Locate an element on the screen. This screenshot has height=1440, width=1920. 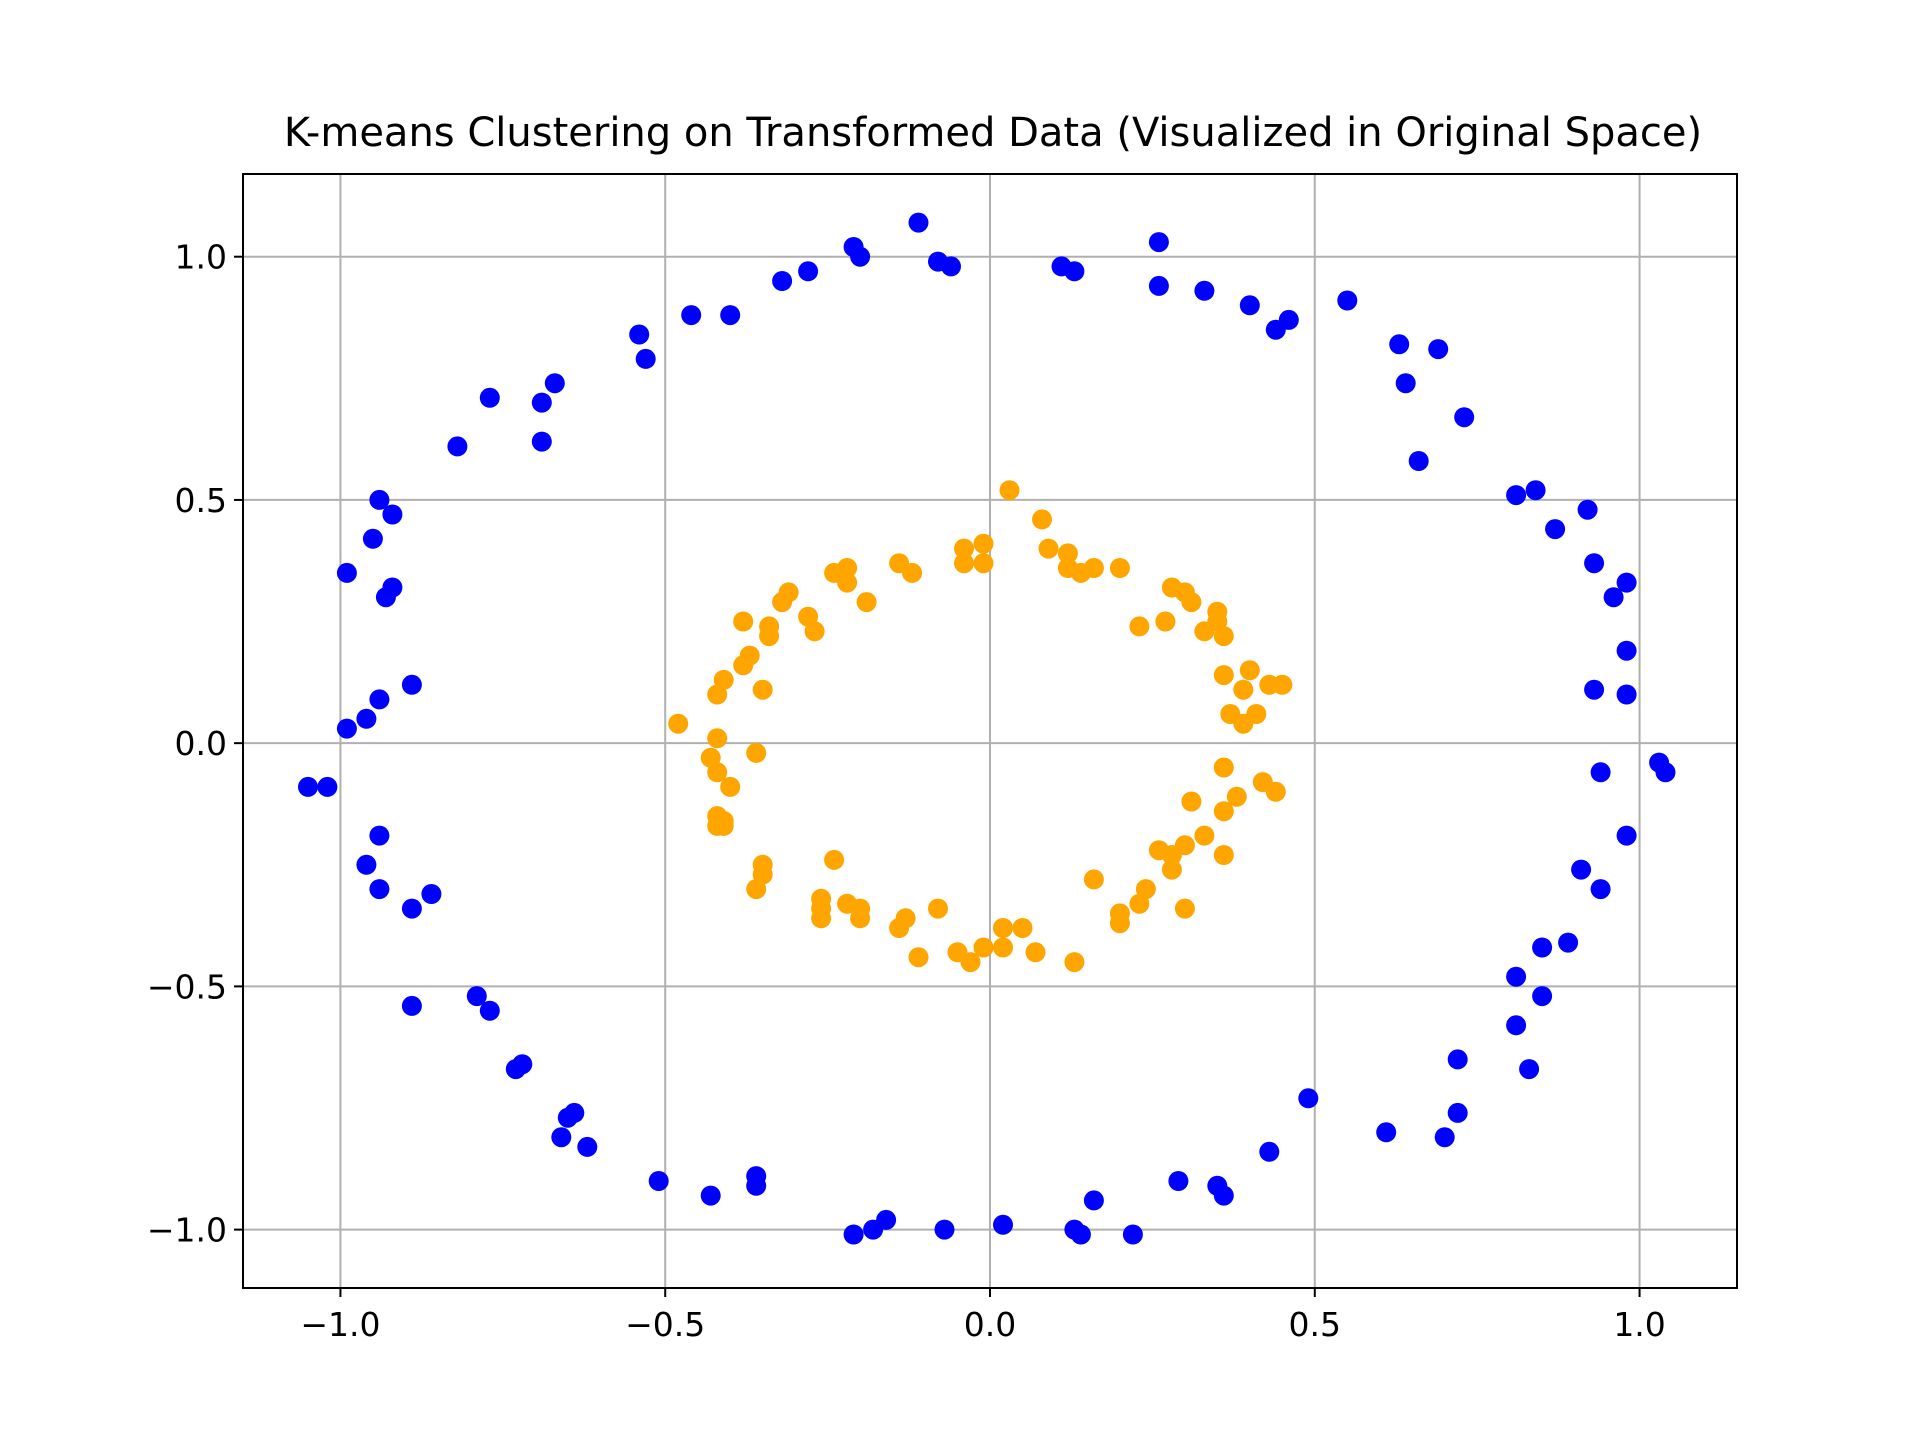
x-tick-label: 0.5 is located at coordinates (1315, 1324).